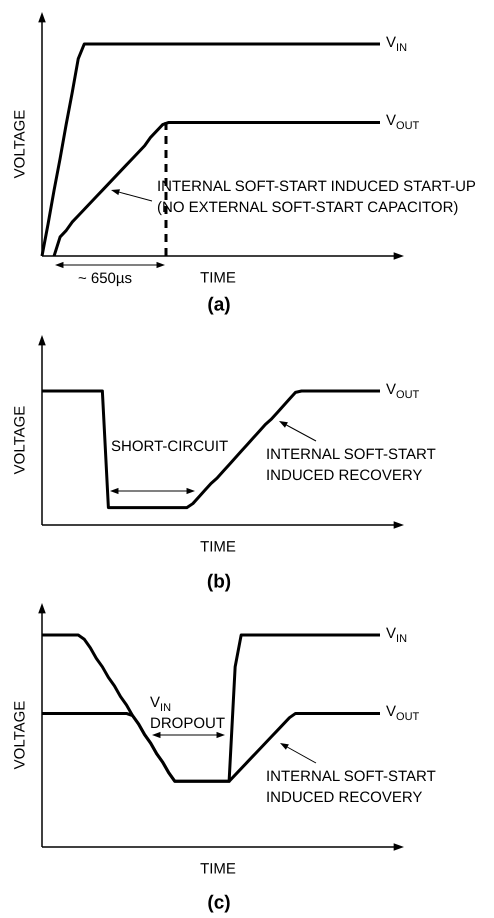 The height and width of the screenshot is (918, 494). Describe the element at coordinates (105, 279) in the screenshot. I see `text: ~ 650µs` at that location.